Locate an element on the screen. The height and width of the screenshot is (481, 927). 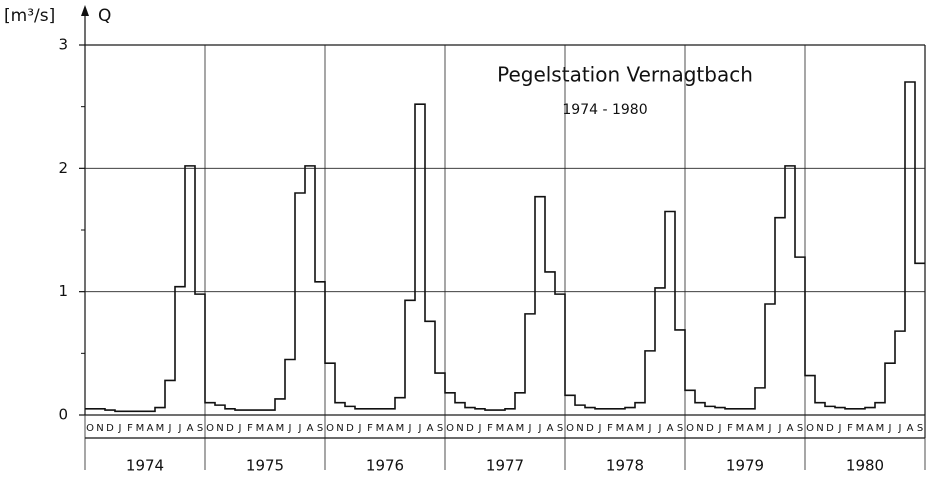
year-label: 1980 is located at coordinates (865, 466).